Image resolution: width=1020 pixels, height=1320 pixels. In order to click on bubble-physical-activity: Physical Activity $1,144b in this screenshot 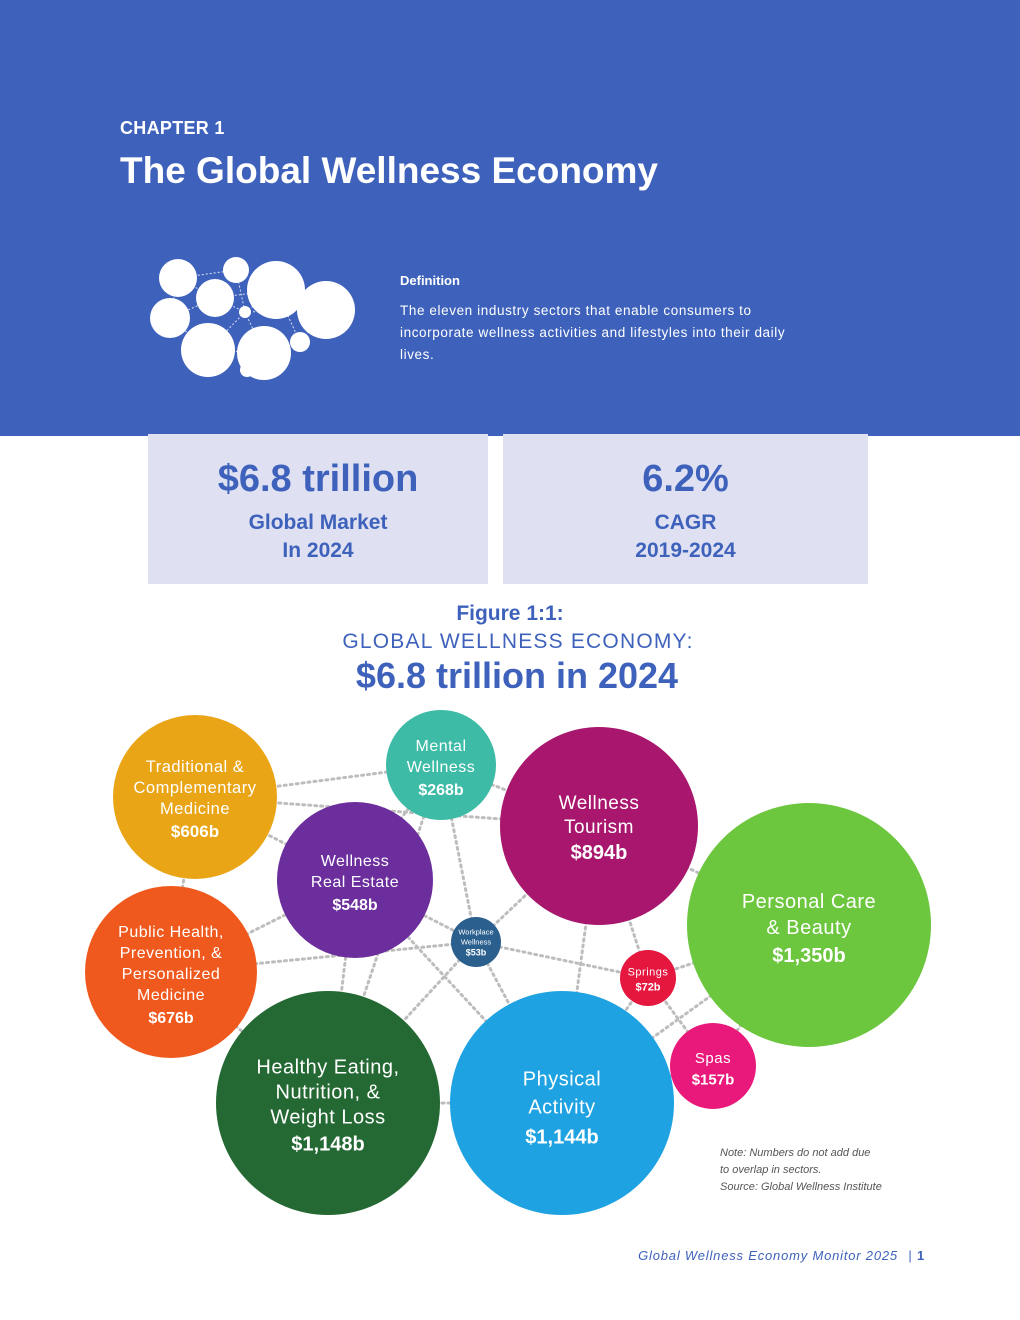, I will do `click(562, 1103)`.